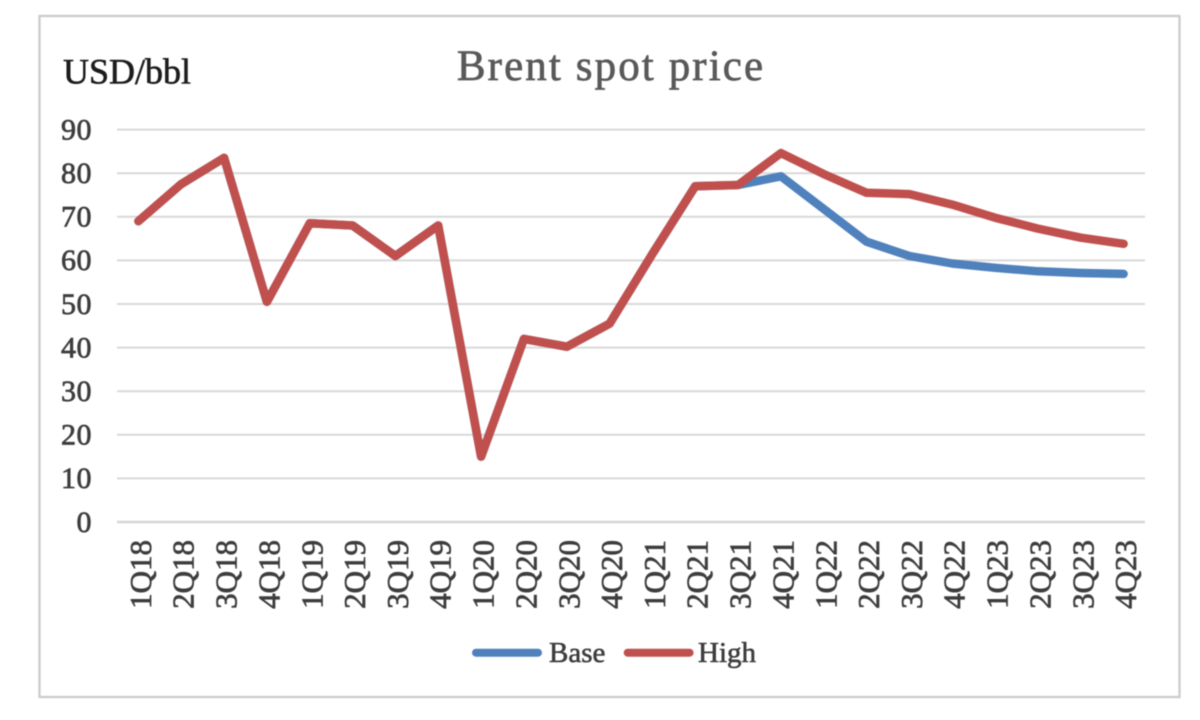 The height and width of the screenshot is (720, 1200). What do you see at coordinates (577, 653) in the screenshot?
I see `svg-text: Base` at bounding box center [577, 653].